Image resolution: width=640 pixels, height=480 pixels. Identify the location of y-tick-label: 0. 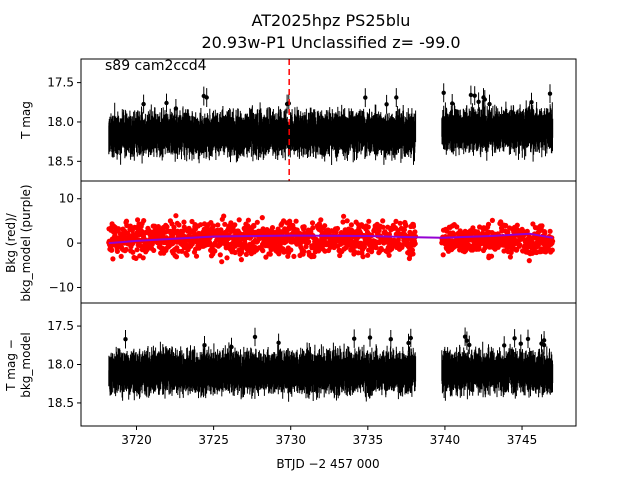
(70, 243).